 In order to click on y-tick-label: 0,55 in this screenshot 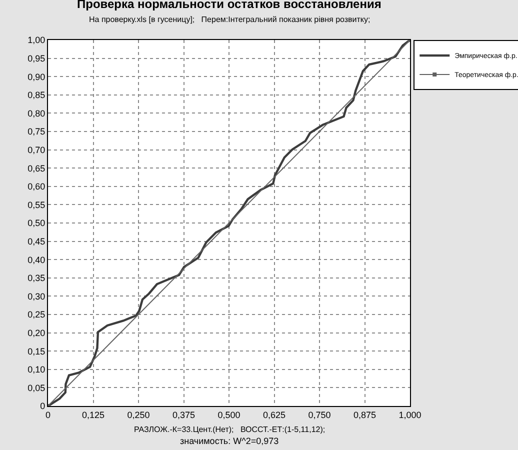, I will do `click(37, 205)`.